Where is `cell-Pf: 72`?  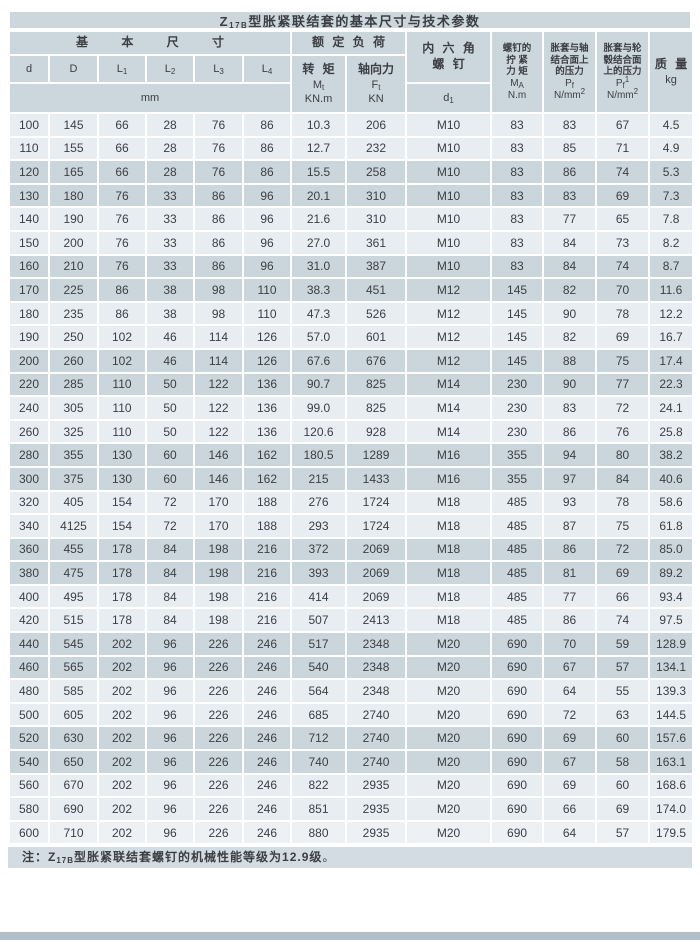
cell-Pf: 72 is located at coordinates (570, 714).